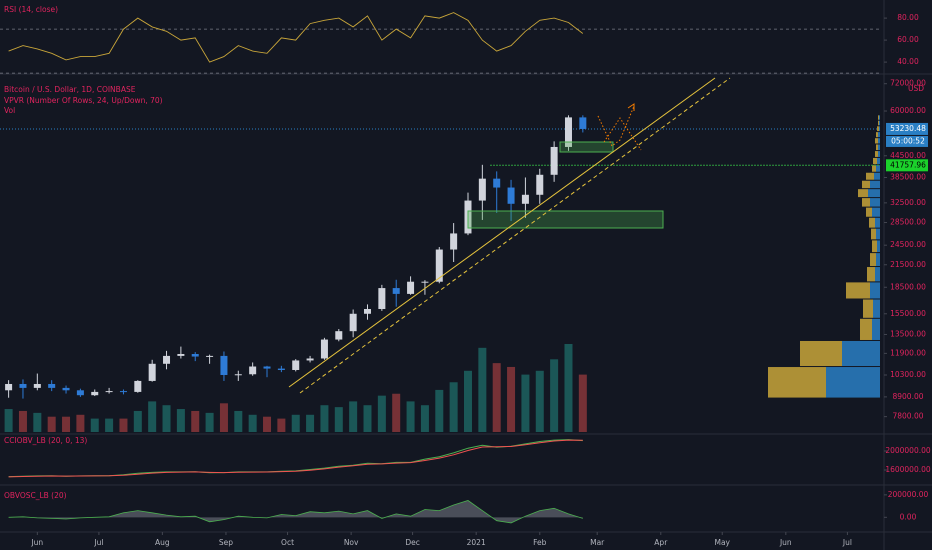 The width and height of the screenshot is (932, 550). I want to click on x-tick-label: Oct, so click(287, 542).